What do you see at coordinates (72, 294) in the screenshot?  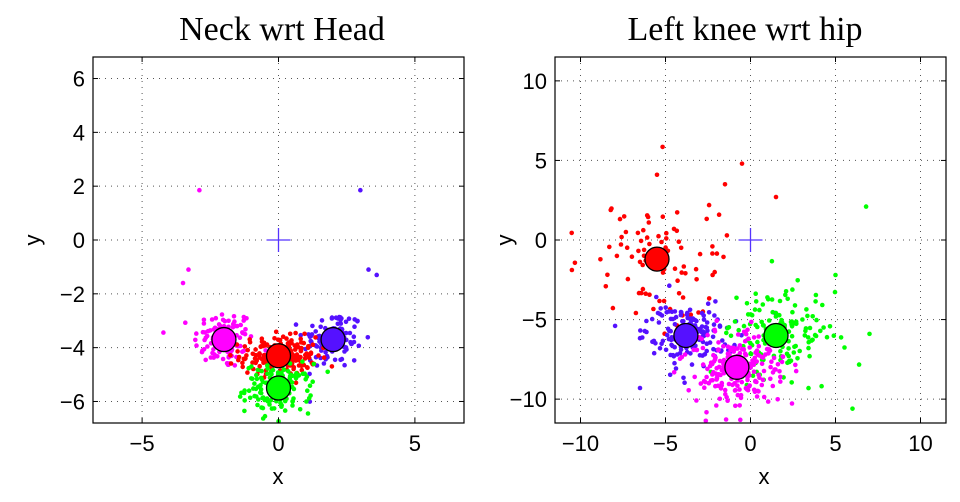 I see `y-tick-label: −2` at bounding box center [72, 294].